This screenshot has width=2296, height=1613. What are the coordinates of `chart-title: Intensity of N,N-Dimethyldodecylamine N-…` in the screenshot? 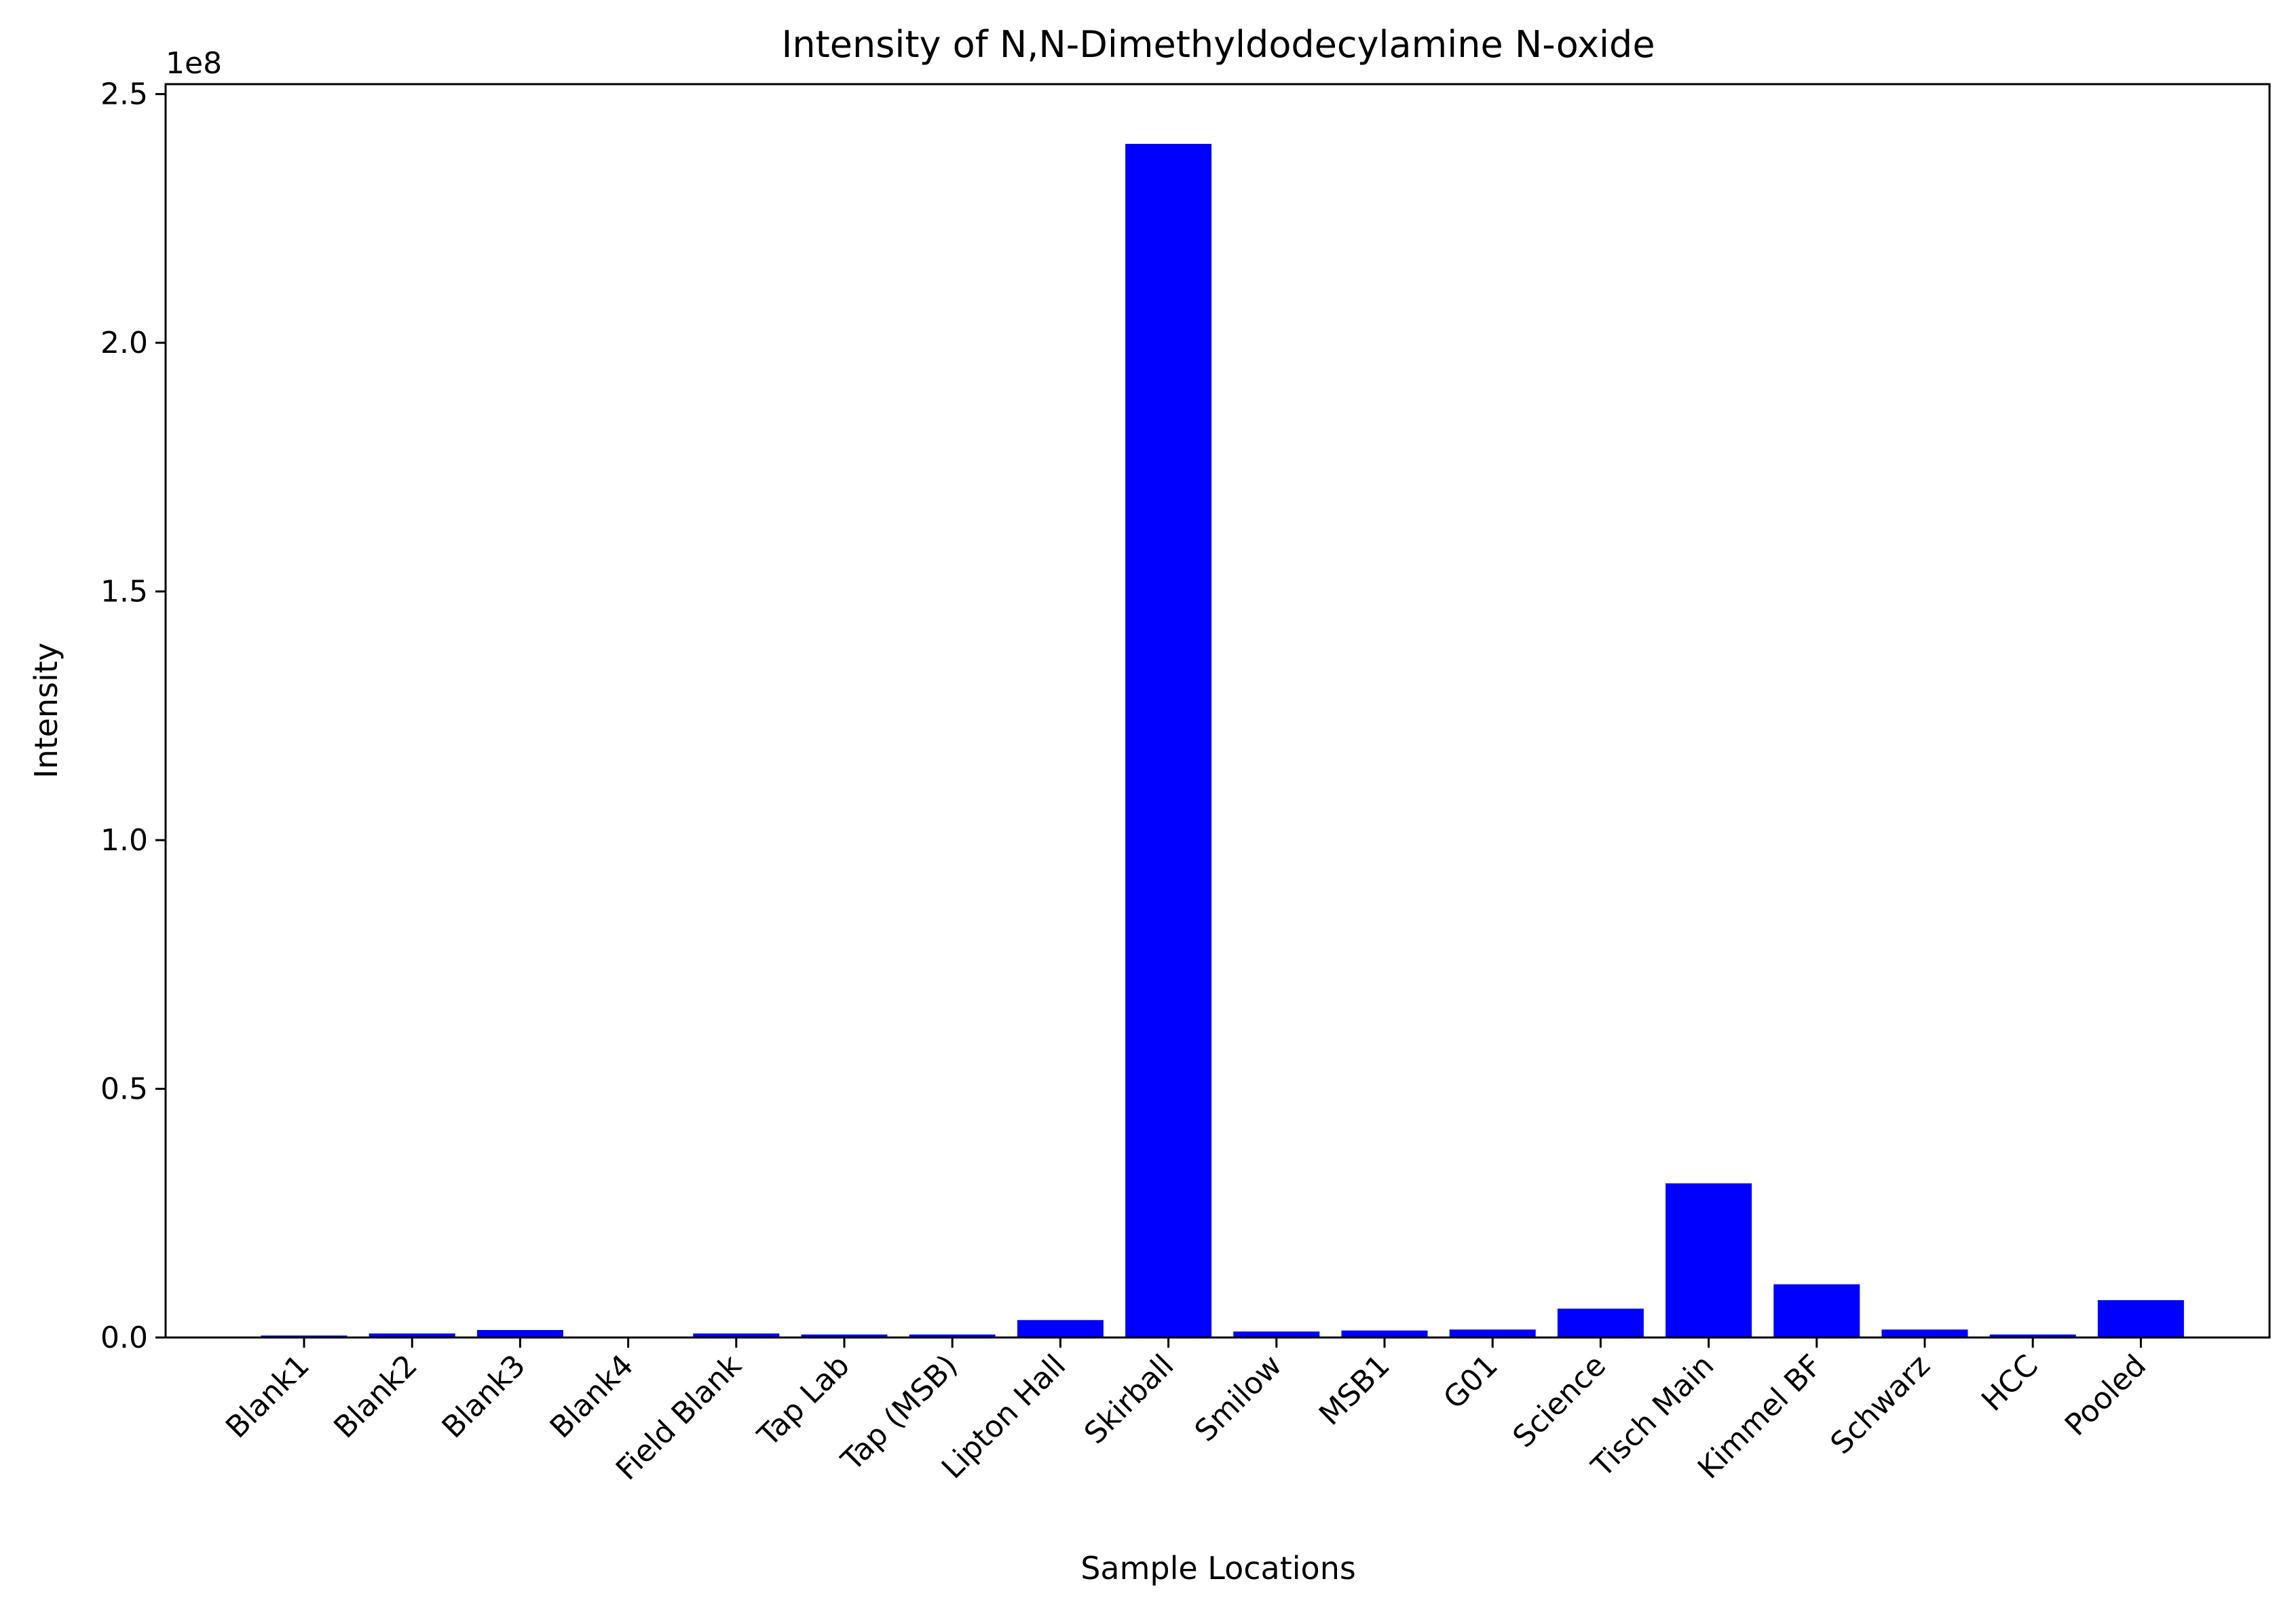 It's located at (1218, 44).